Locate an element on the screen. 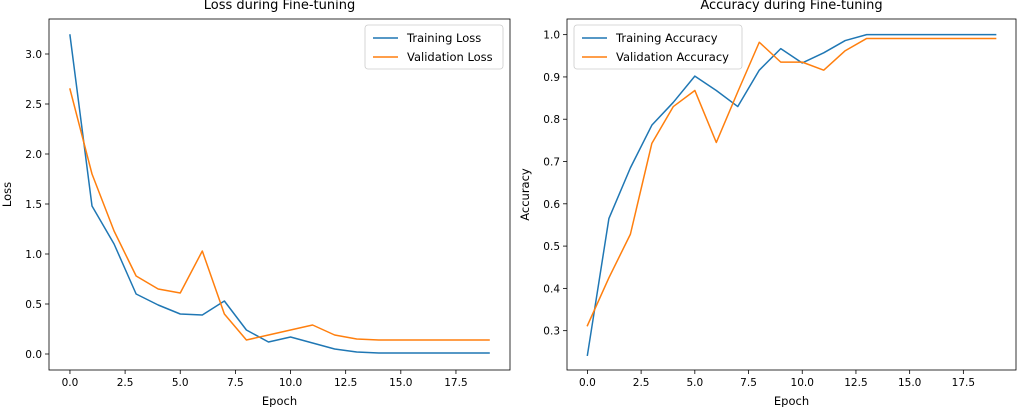 The image size is (1022, 407). y-tick-label: 0.8 is located at coordinates (551, 120).